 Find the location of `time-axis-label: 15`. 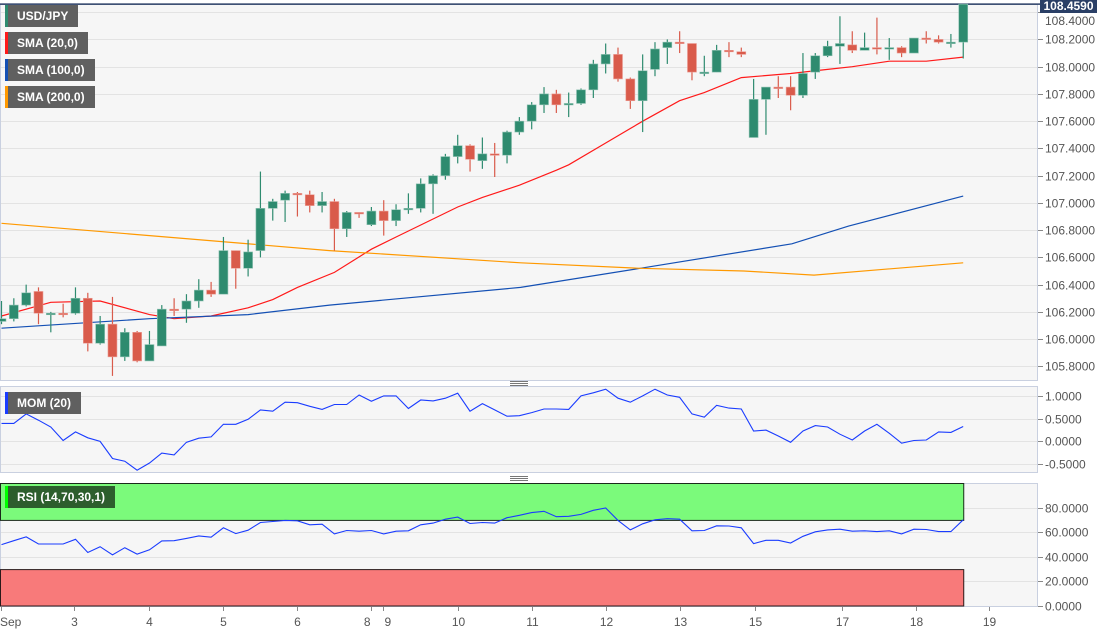

time-axis-label: 15 is located at coordinates (756, 622).